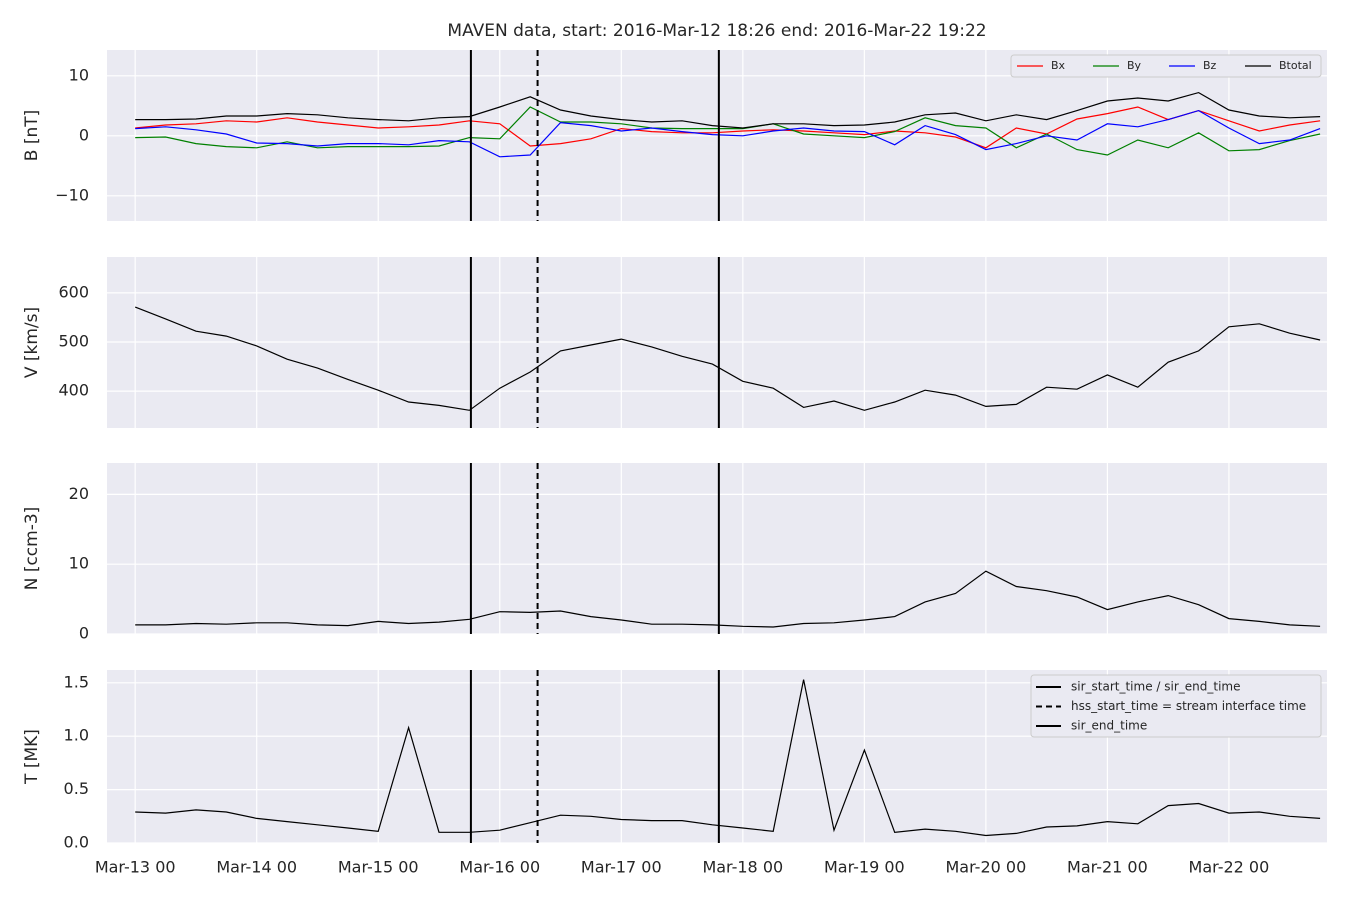 The image size is (1350, 900). I want to click on y-tick-label: 1.0, so click(76, 735).